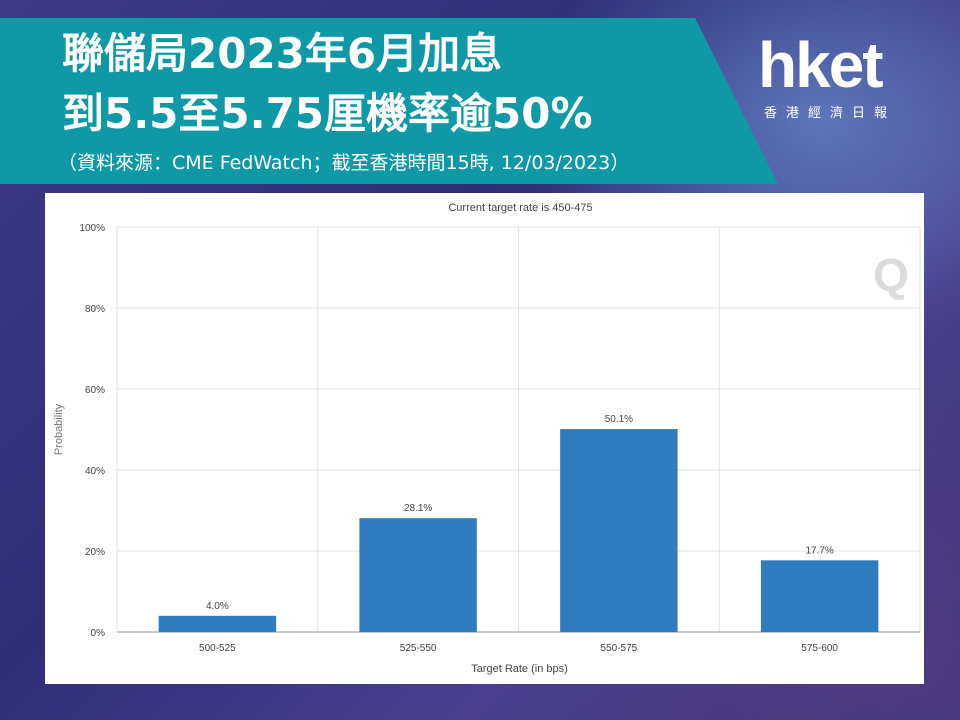 The image size is (960, 720). What do you see at coordinates (830, 113) in the screenshot?
I see `logo-subtitle: 香港經濟日報` at bounding box center [830, 113].